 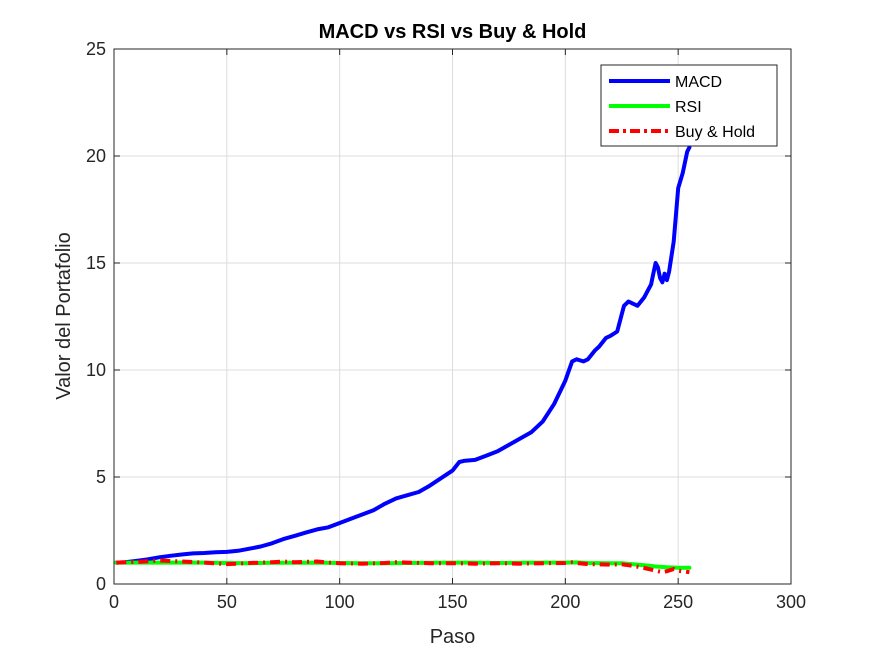 I want to click on y-tick-label: 0, so click(x=101, y=584).